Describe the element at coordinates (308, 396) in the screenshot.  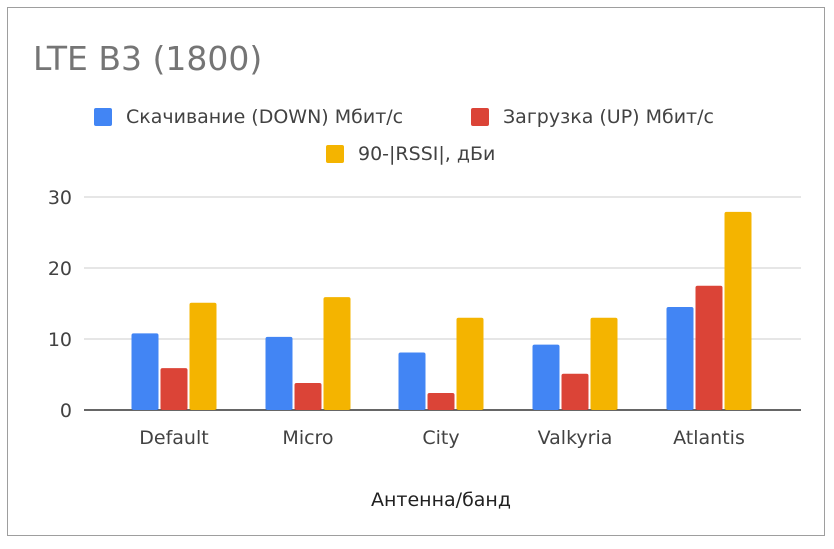
I see `bar-up-micro` at that location.